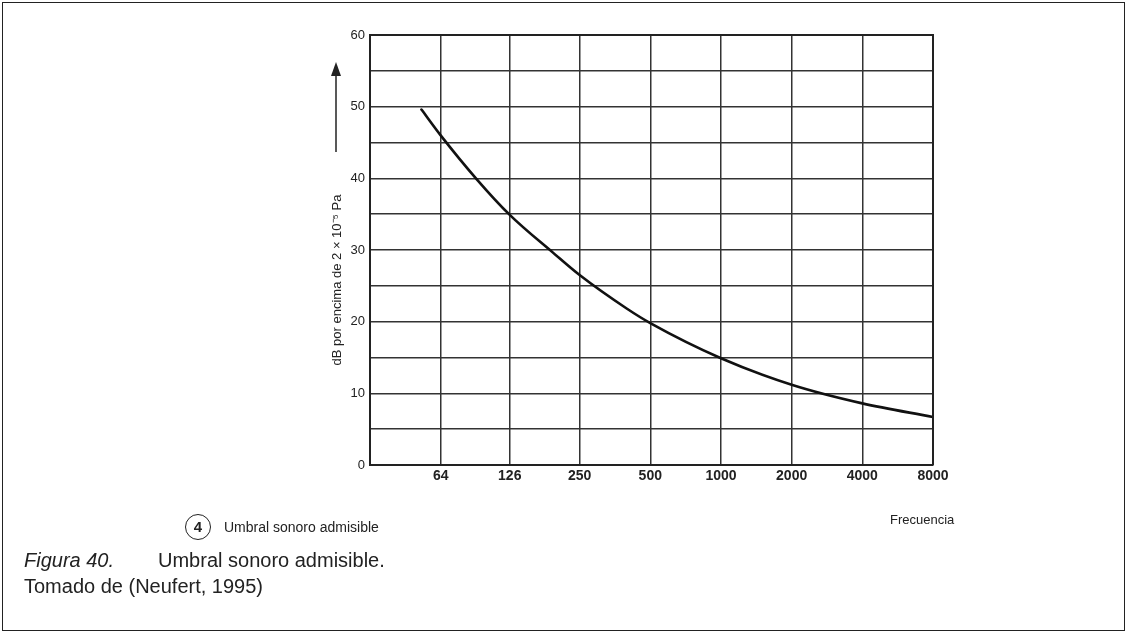 This screenshot has width=1130, height=636. I want to click on x-tick-label: 64, so click(440, 475).